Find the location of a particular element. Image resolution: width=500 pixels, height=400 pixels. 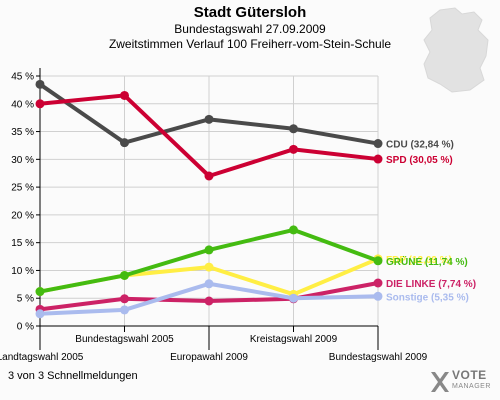

y-tick-label: 20 % is located at coordinates (22, 215).